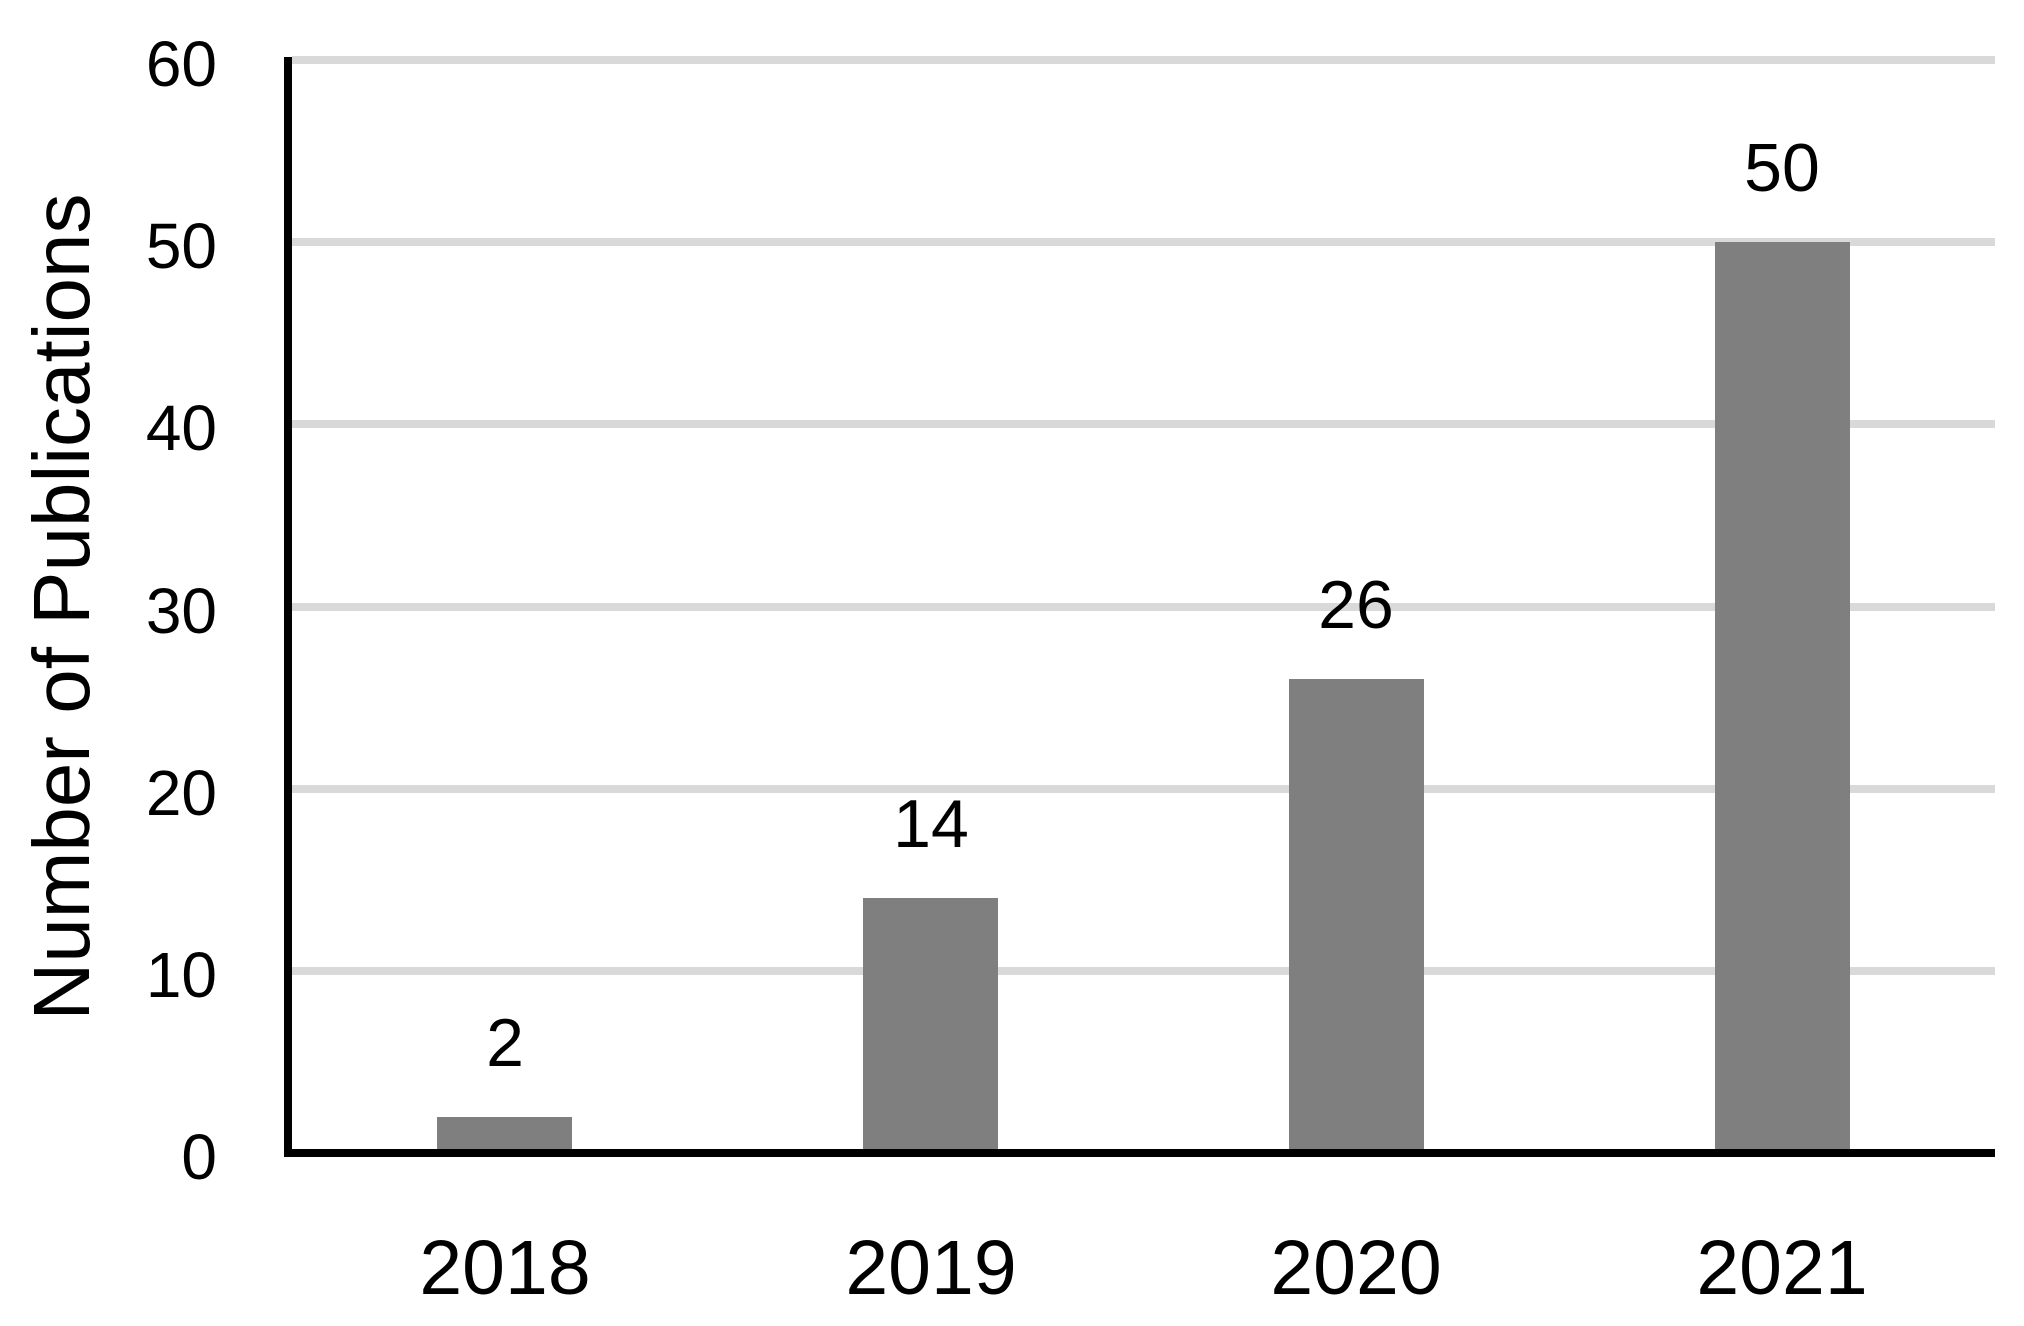 The width and height of the screenshot is (2024, 1326). What do you see at coordinates (1139, 1153) in the screenshot?
I see `x-axis-line` at bounding box center [1139, 1153].